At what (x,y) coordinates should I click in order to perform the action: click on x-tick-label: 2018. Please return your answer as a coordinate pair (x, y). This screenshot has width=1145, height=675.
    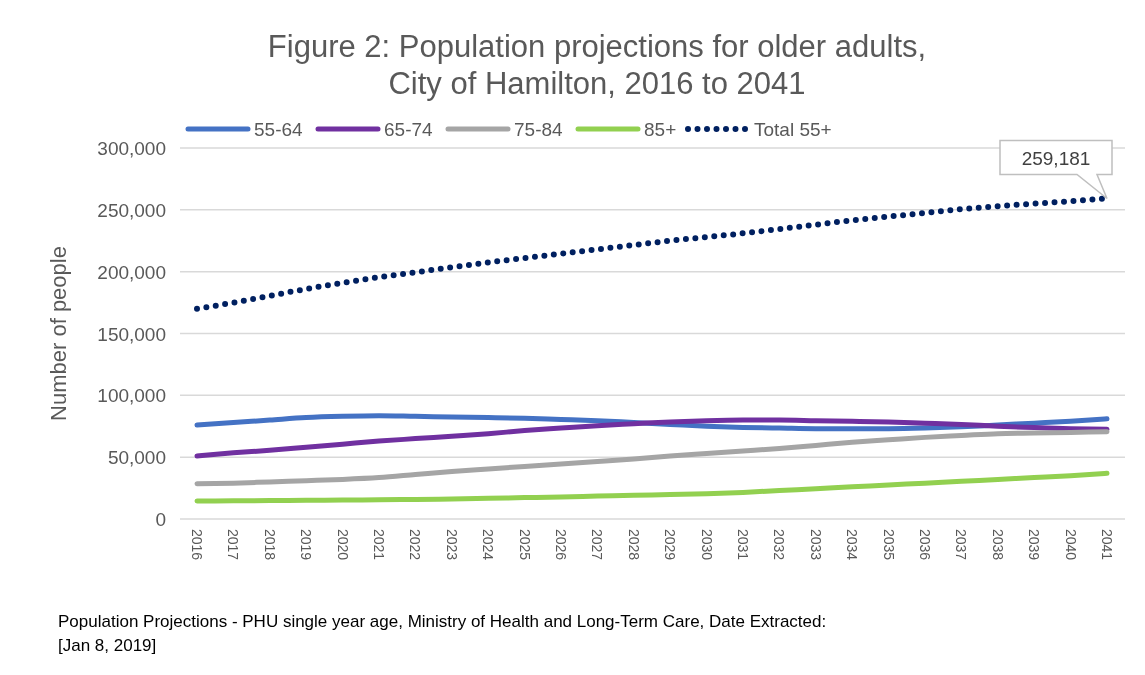
    Looking at the image, I should click on (269, 545).